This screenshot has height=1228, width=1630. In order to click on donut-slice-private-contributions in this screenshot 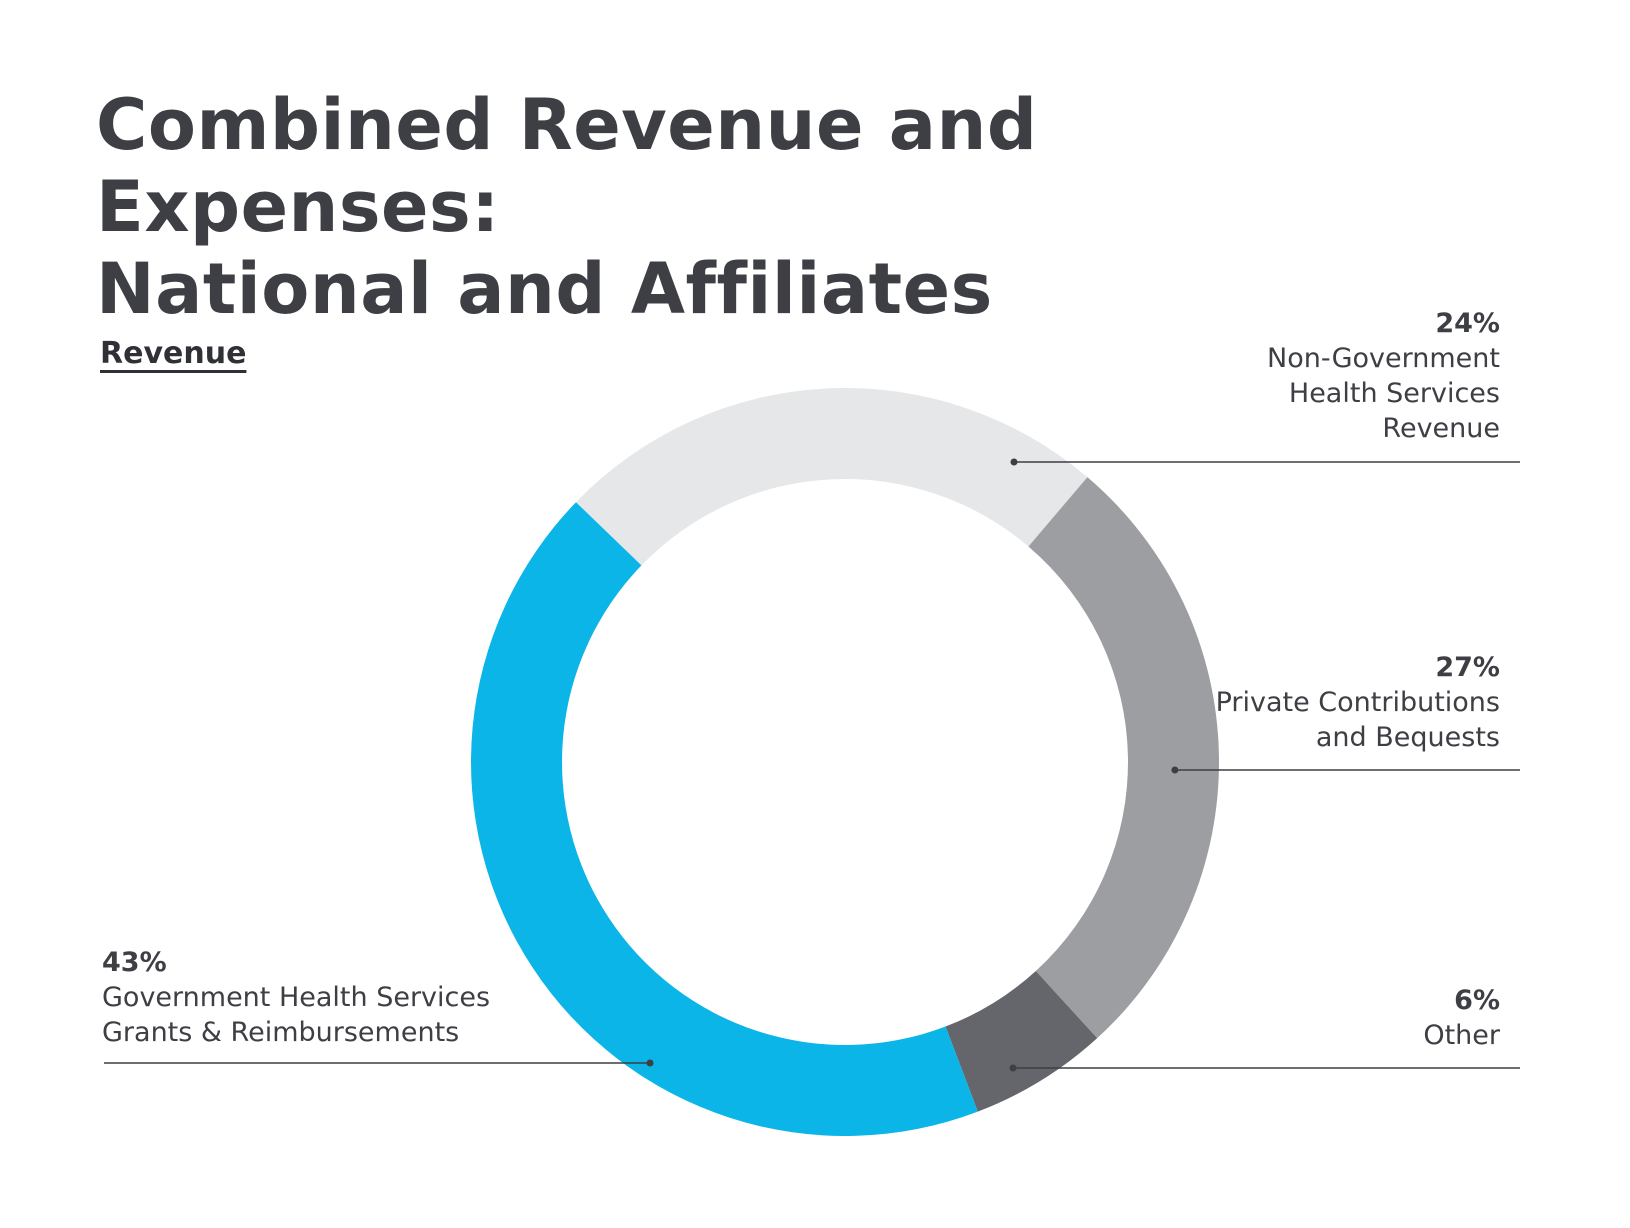, I will do `click(1123, 758)`.